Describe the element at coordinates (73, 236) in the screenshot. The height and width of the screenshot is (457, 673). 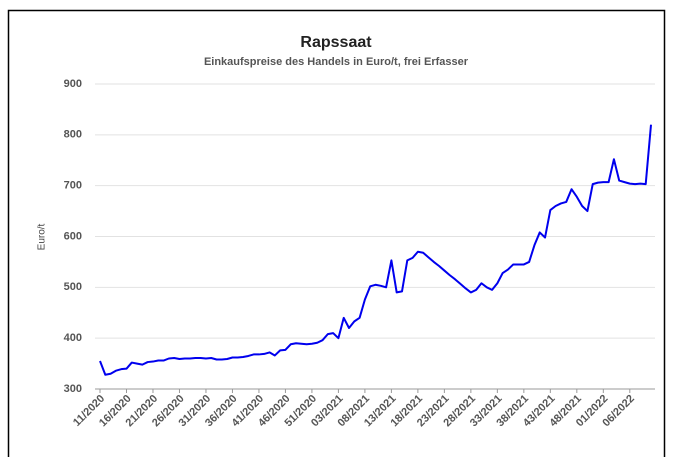
I see `y-tick-label: 600` at that location.